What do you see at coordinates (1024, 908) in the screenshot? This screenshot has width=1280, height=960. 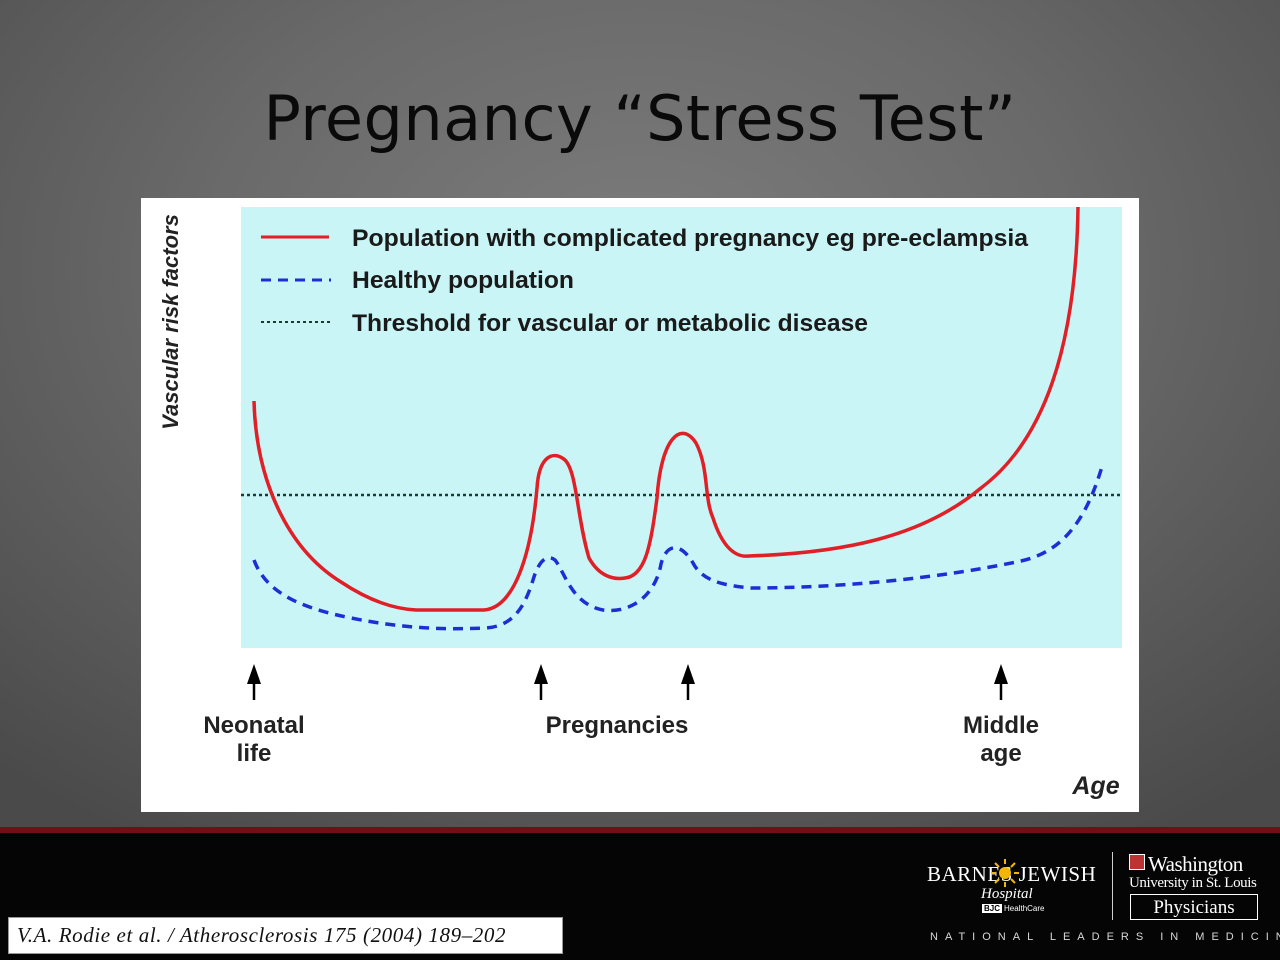 I see `bjc-healthcare-text: HealthCare` at bounding box center [1024, 908].